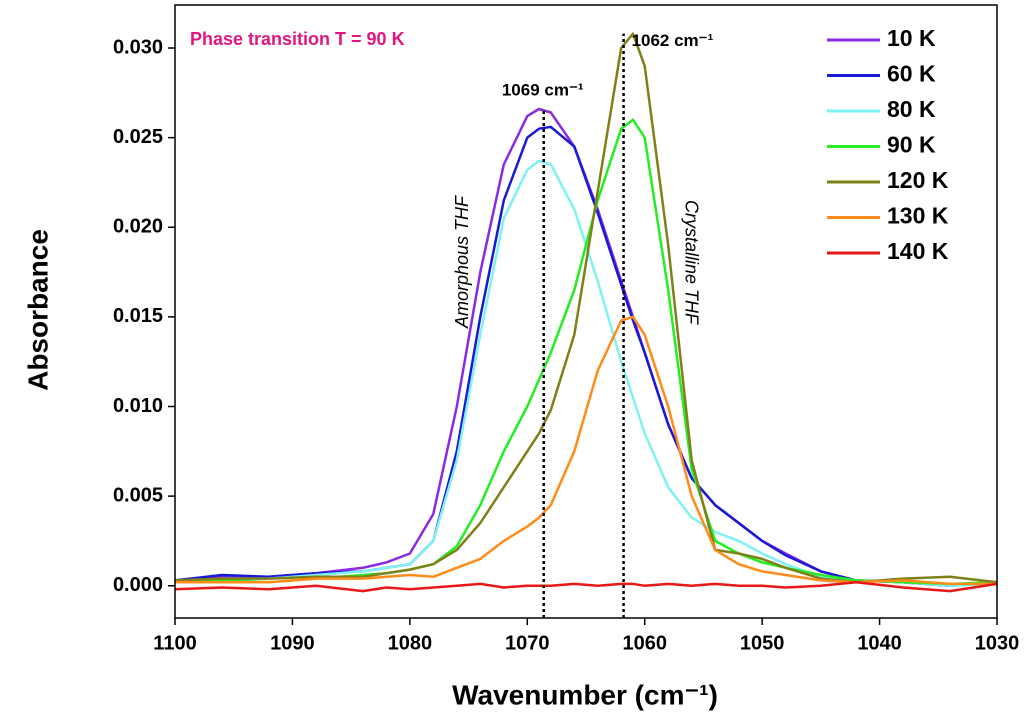 The image size is (1030, 724). What do you see at coordinates (138, 227) in the screenshot?
I see `y-tick-label: 0.020` at bounding box center [138, 227].